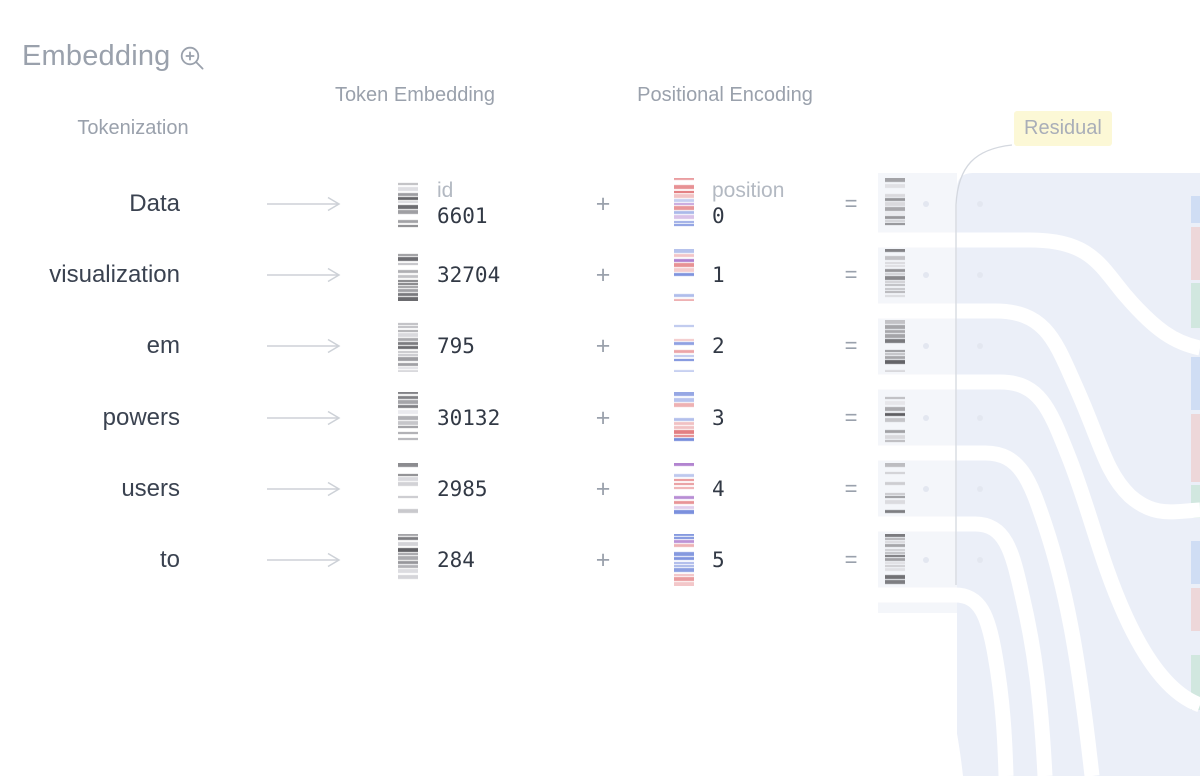 The image size is (1200, 776). What do you see at coordinates (154, 203) in the screenshot?
I see `token-label: Data` at bounding box center [154, 203].